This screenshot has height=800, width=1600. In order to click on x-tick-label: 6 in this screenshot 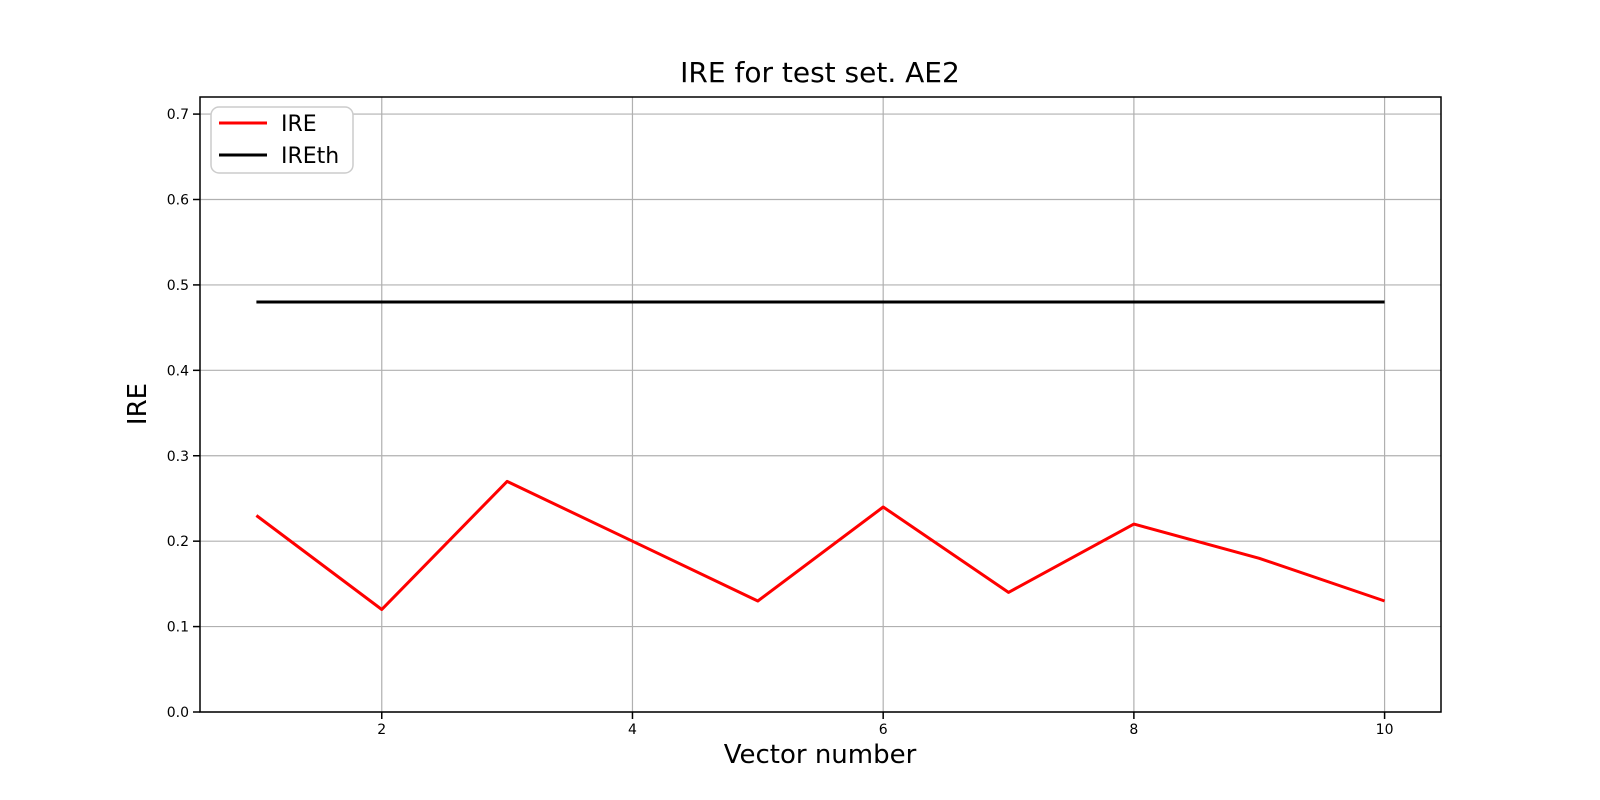, I will do `click(883, 730)`.